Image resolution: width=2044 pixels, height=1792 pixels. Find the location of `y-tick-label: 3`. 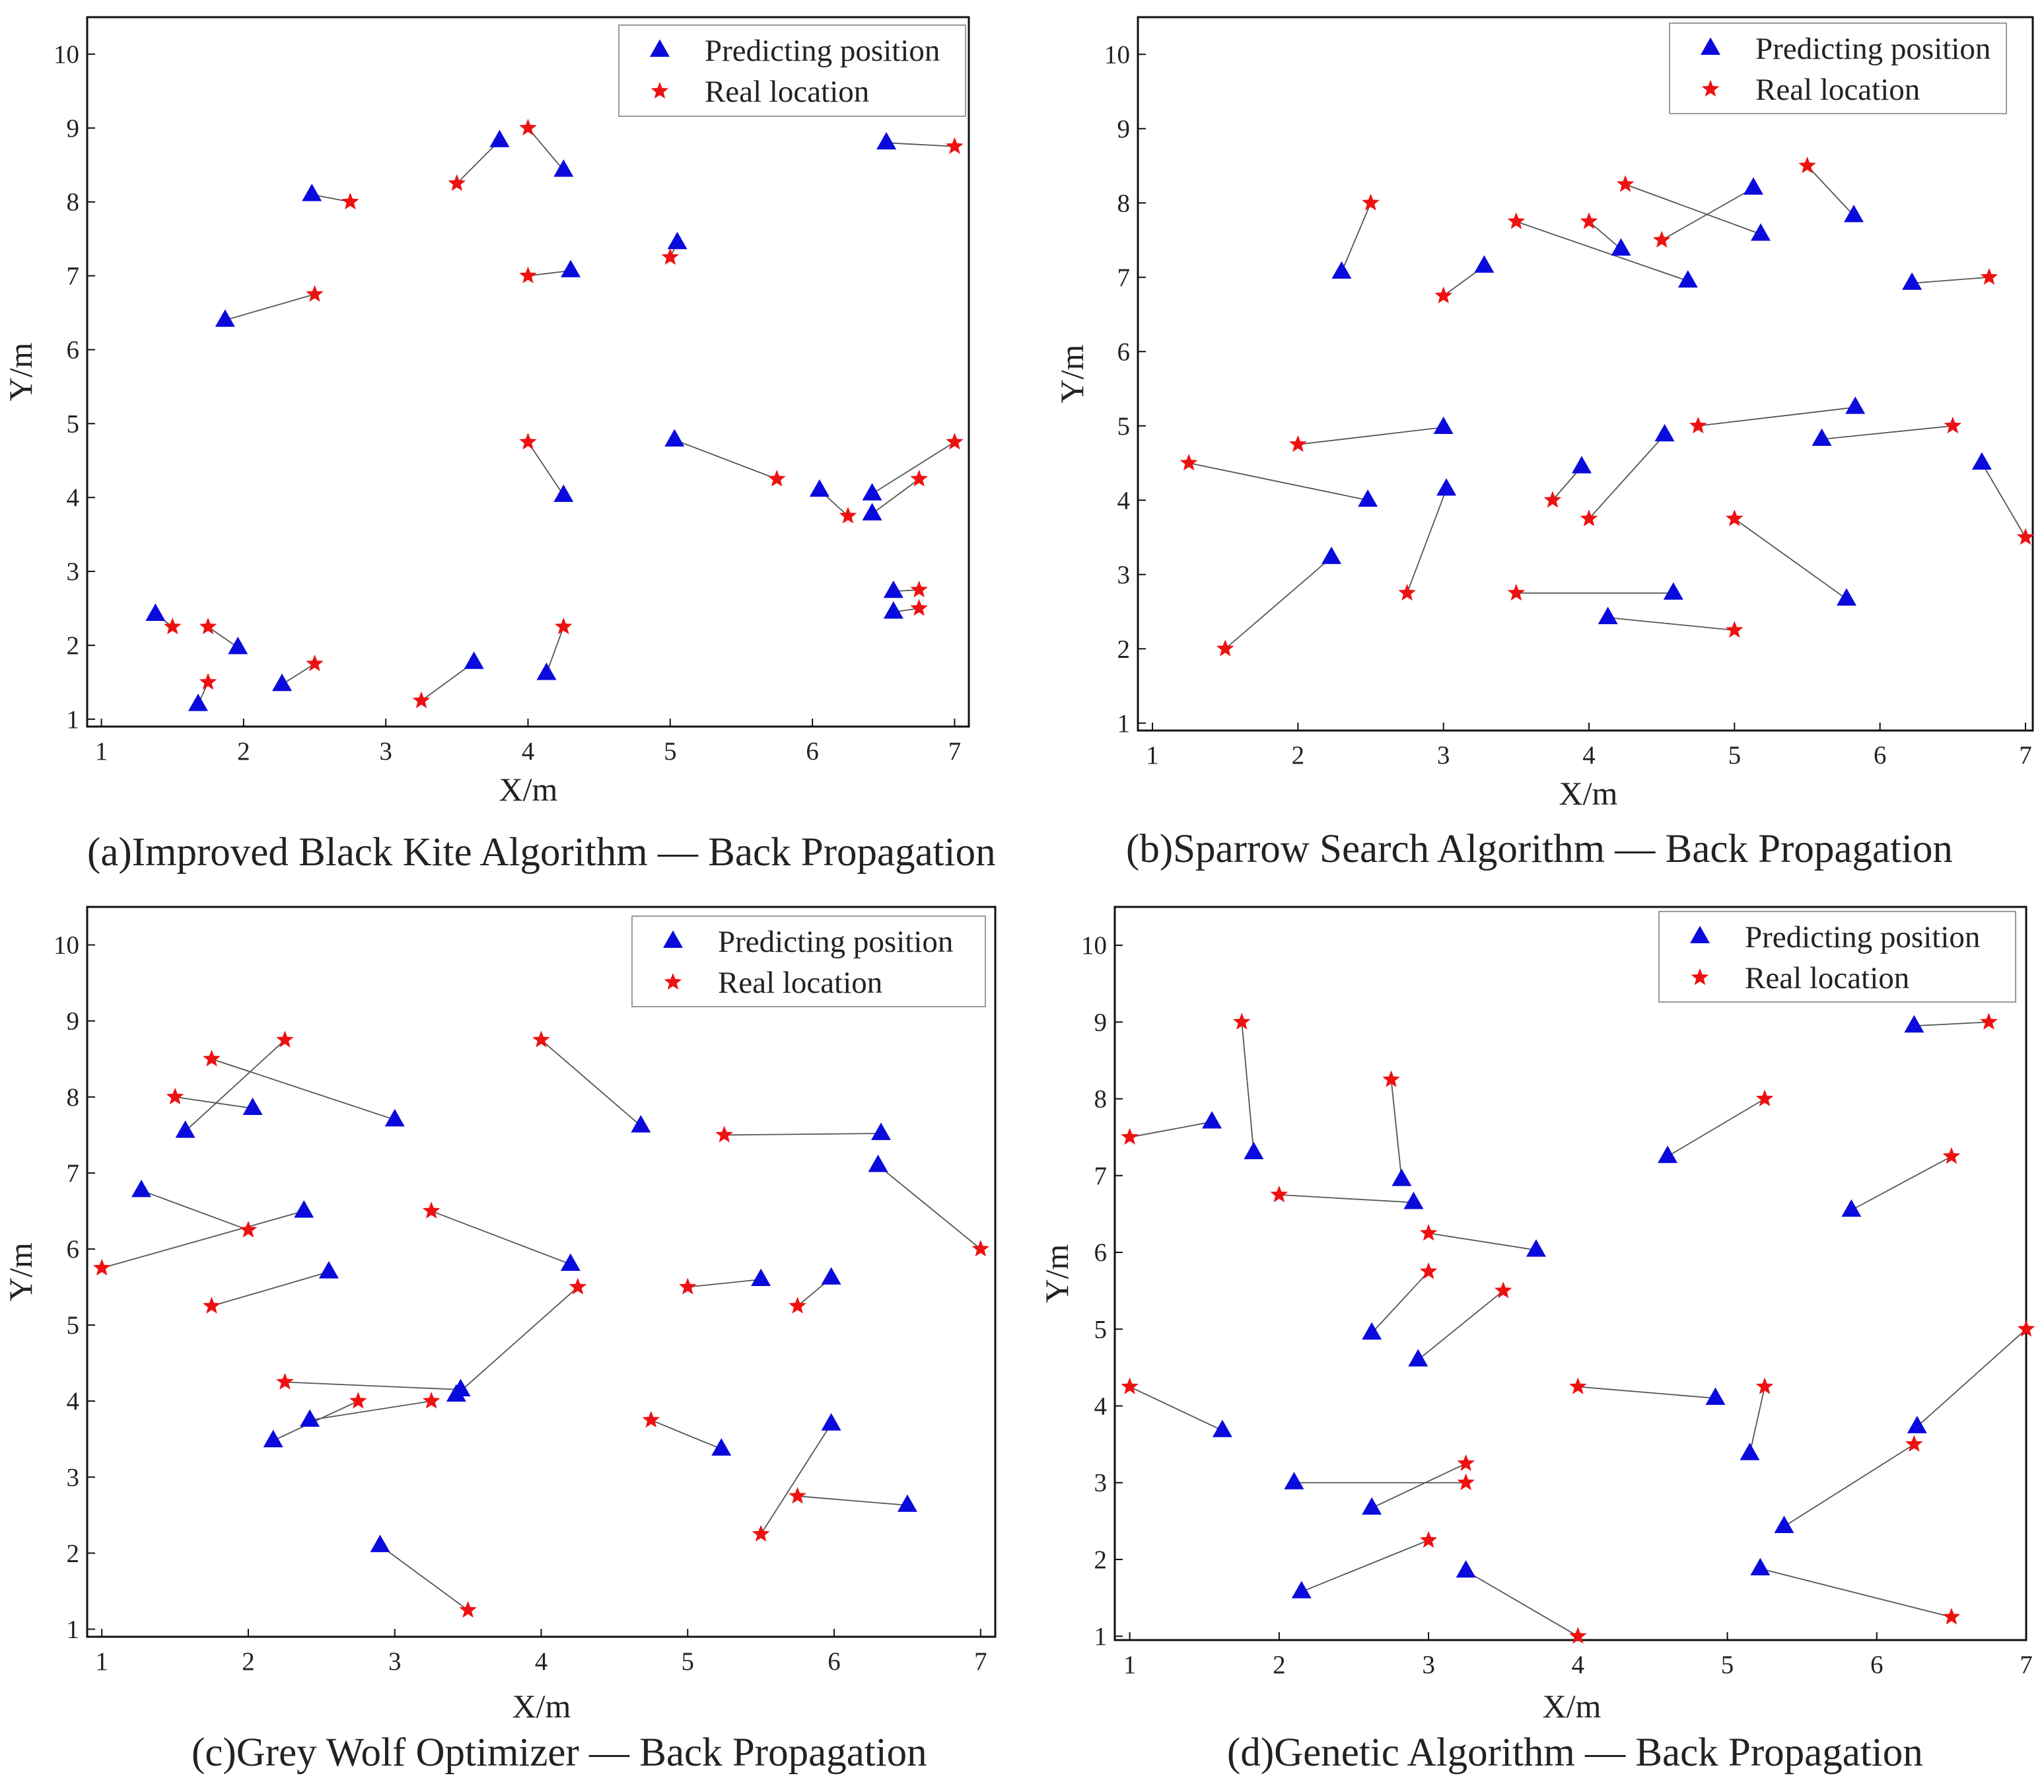

y-tick-label: 3 is located at coordinates (73, 571).